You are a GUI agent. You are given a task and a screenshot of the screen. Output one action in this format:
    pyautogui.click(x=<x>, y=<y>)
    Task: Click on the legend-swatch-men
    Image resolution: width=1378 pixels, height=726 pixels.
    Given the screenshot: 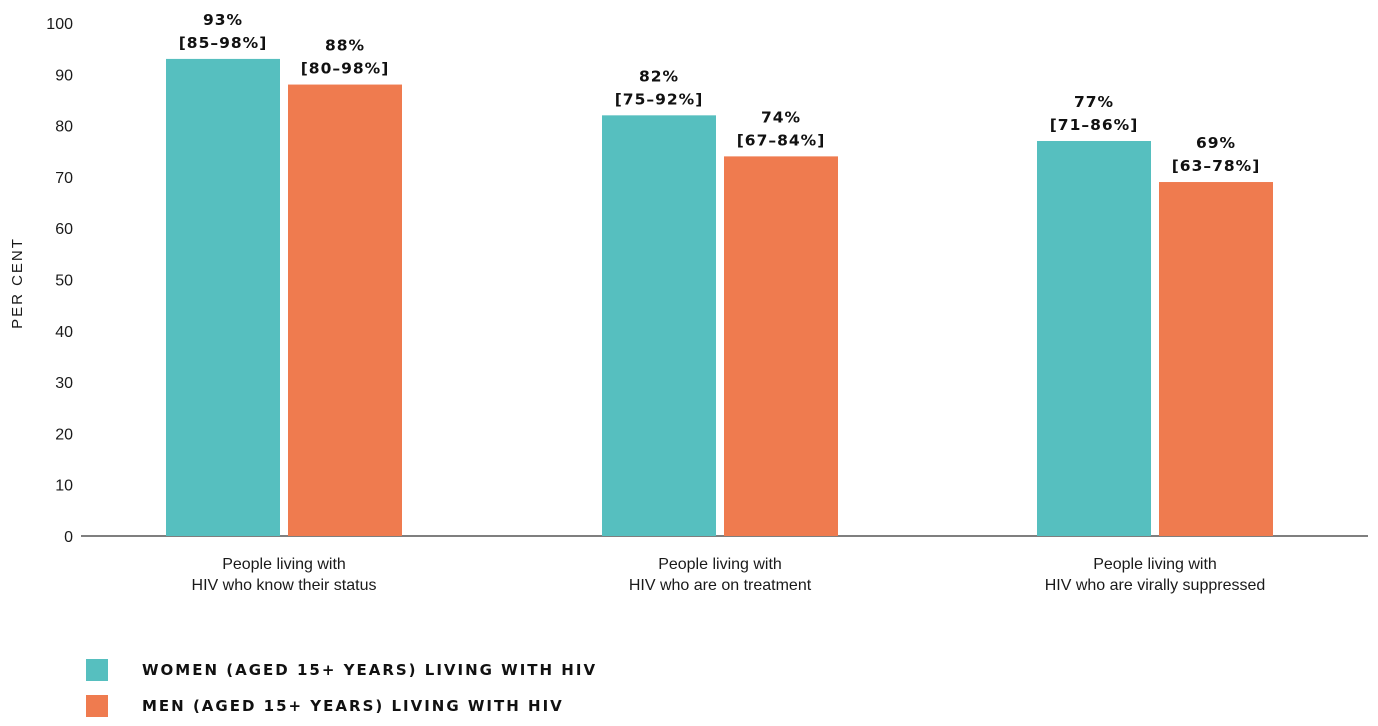 What is the action you would take?
    pyautogui.click(x=97, y=706)
    